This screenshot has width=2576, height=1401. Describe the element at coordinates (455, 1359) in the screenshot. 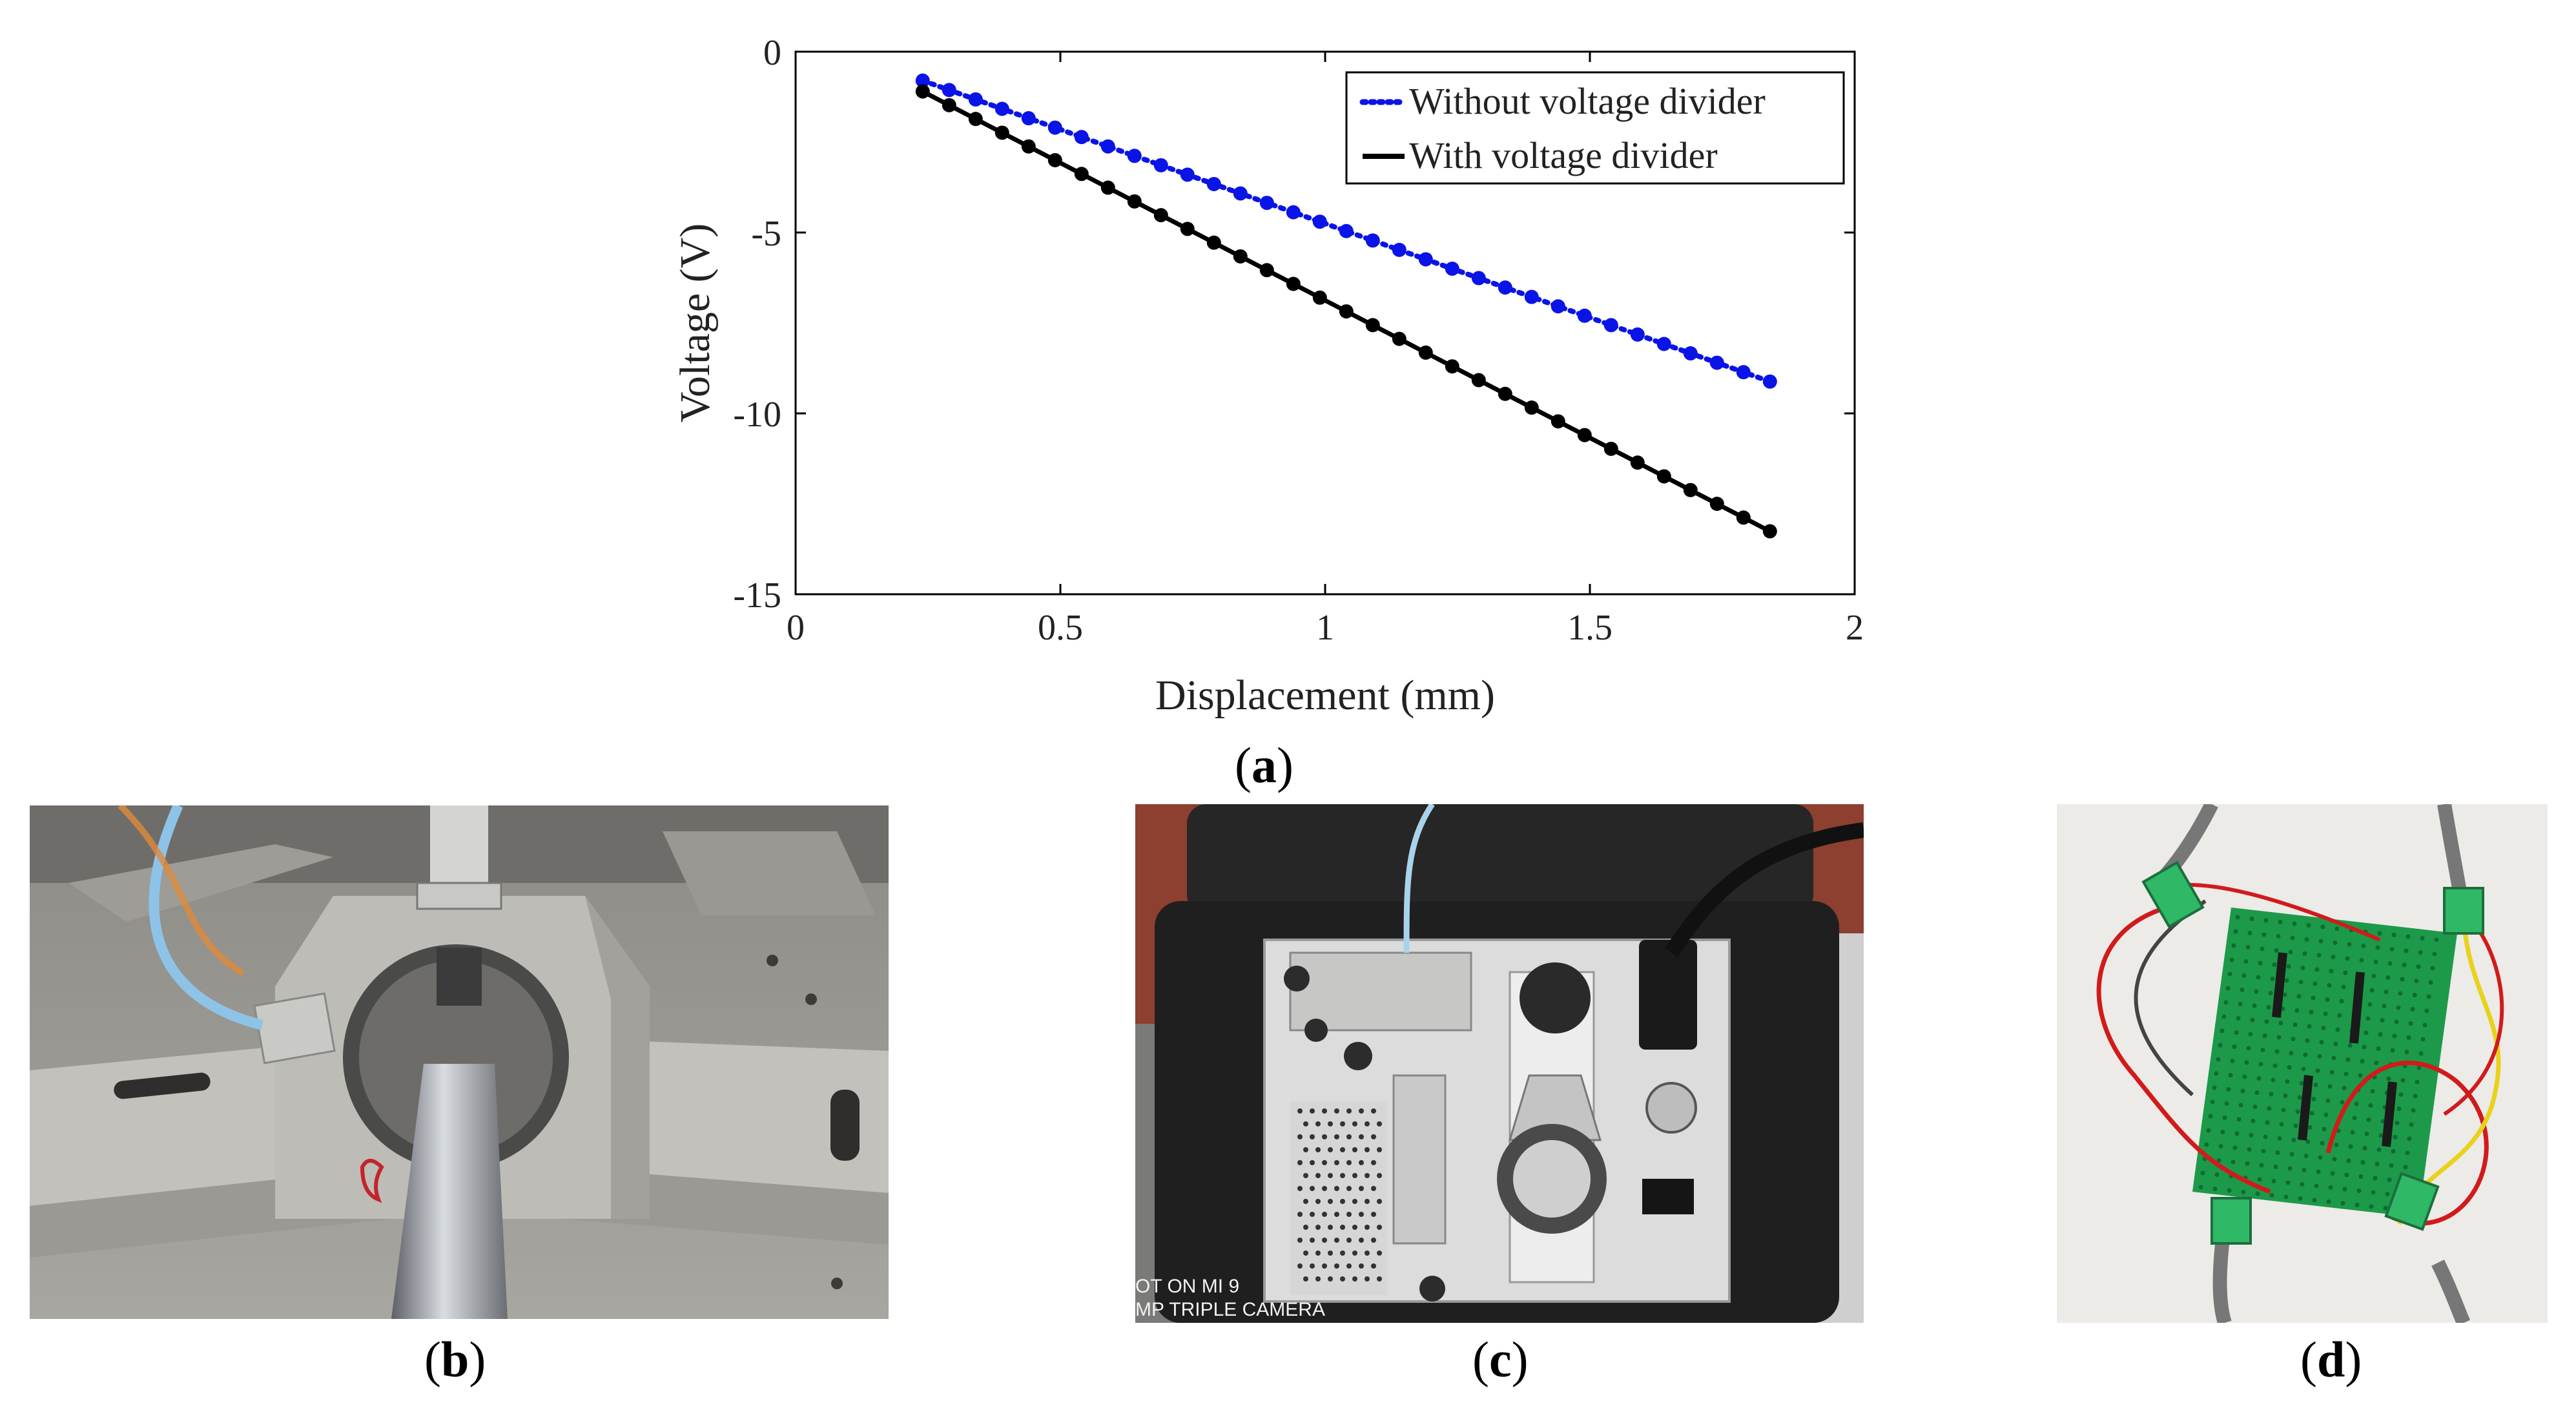

I see `panel-label-b: (b)` at that location.